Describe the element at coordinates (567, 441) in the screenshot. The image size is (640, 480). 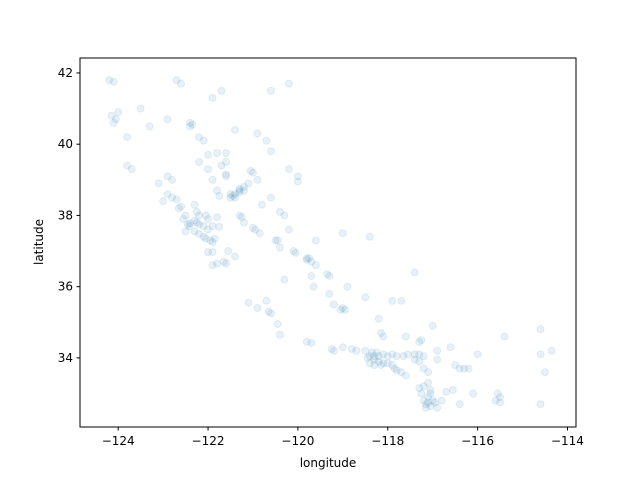
I see `x-tick-label: −114` at that location.